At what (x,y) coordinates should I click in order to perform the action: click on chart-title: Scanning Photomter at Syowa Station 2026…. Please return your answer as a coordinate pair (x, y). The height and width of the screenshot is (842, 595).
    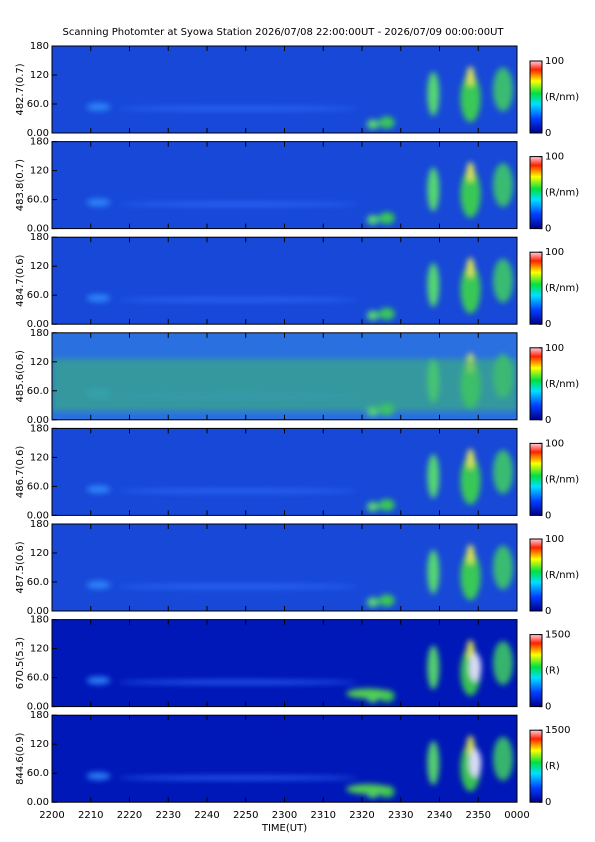
    Looking at the image, I should click on (283, 32).